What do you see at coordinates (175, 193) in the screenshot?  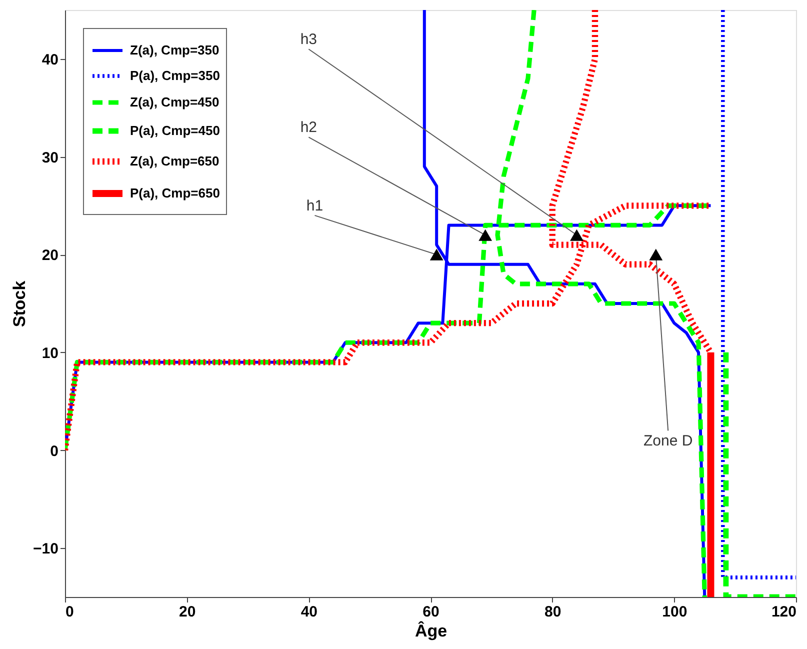 I see `legend-label: P(a), Cmp=650` at bounding box center [175, 193].